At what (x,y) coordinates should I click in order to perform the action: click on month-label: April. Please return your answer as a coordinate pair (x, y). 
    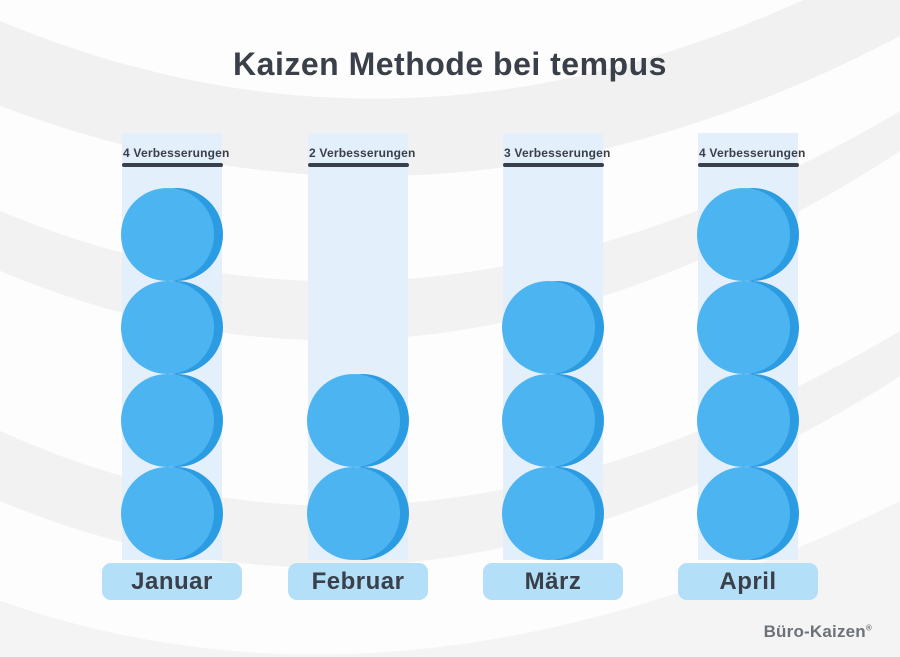
    Looking at the image, I should click on (748, 581).